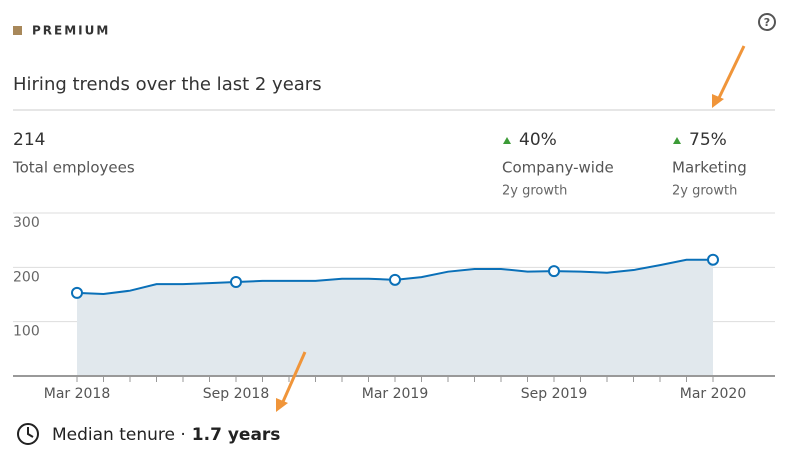  Describe the element at coordinates (554, 394) in the screenshot. I see `x-tick-label: Sep 2019` at that location.